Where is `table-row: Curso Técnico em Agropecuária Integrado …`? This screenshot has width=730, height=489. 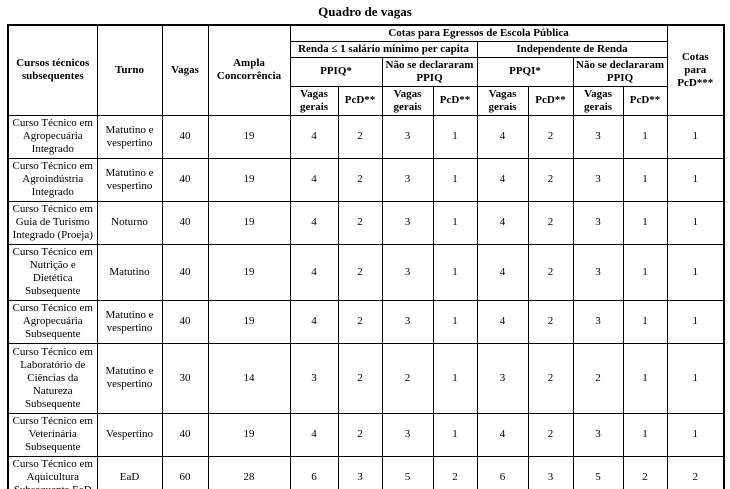
table-row: Curso Técnico em Agropecuária Integrado … is located at coordinates (366, 136).